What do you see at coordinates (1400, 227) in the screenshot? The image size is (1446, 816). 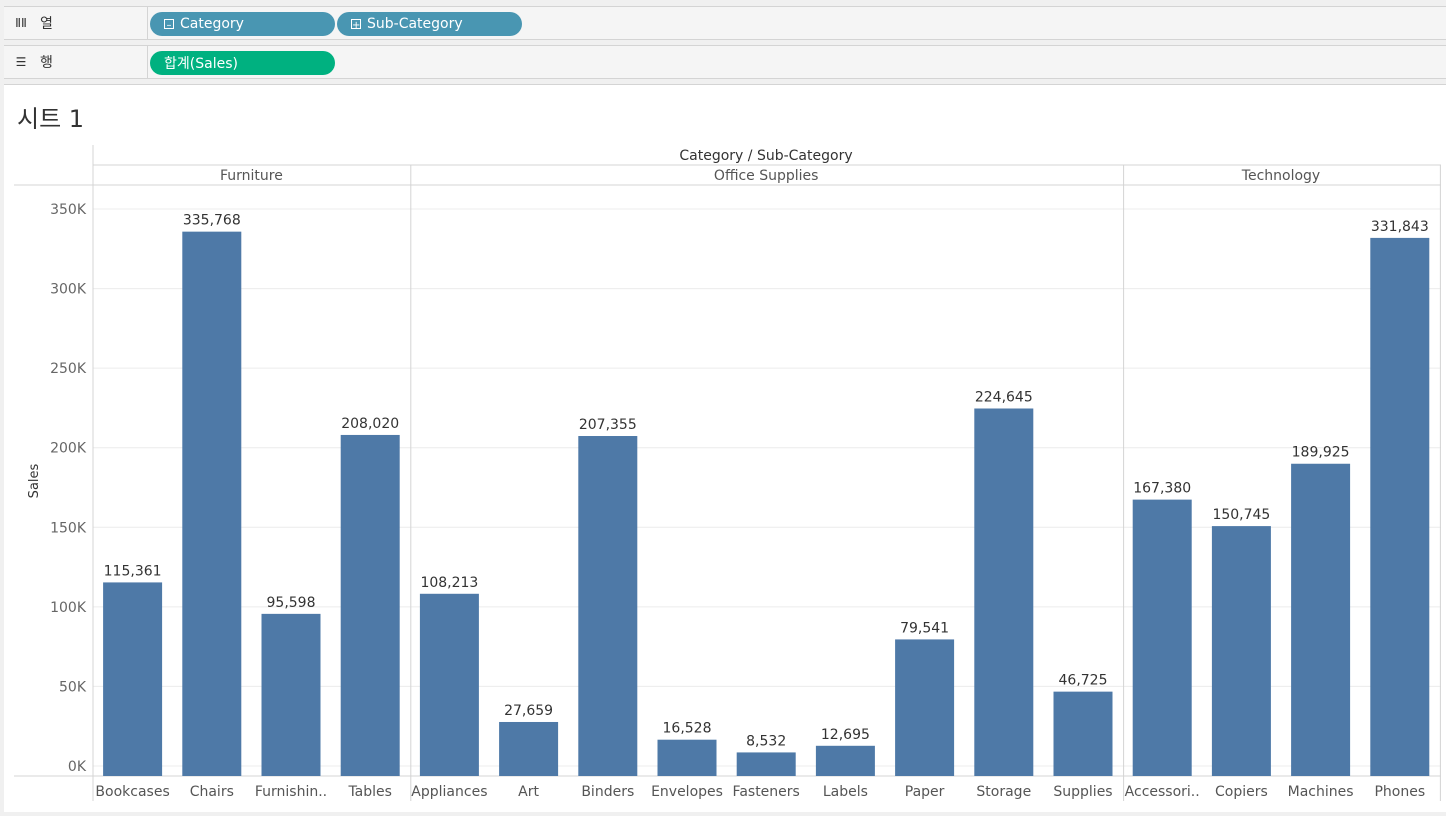 I see `bar-value-label: 331,843` at bounding box center [1400, 227].